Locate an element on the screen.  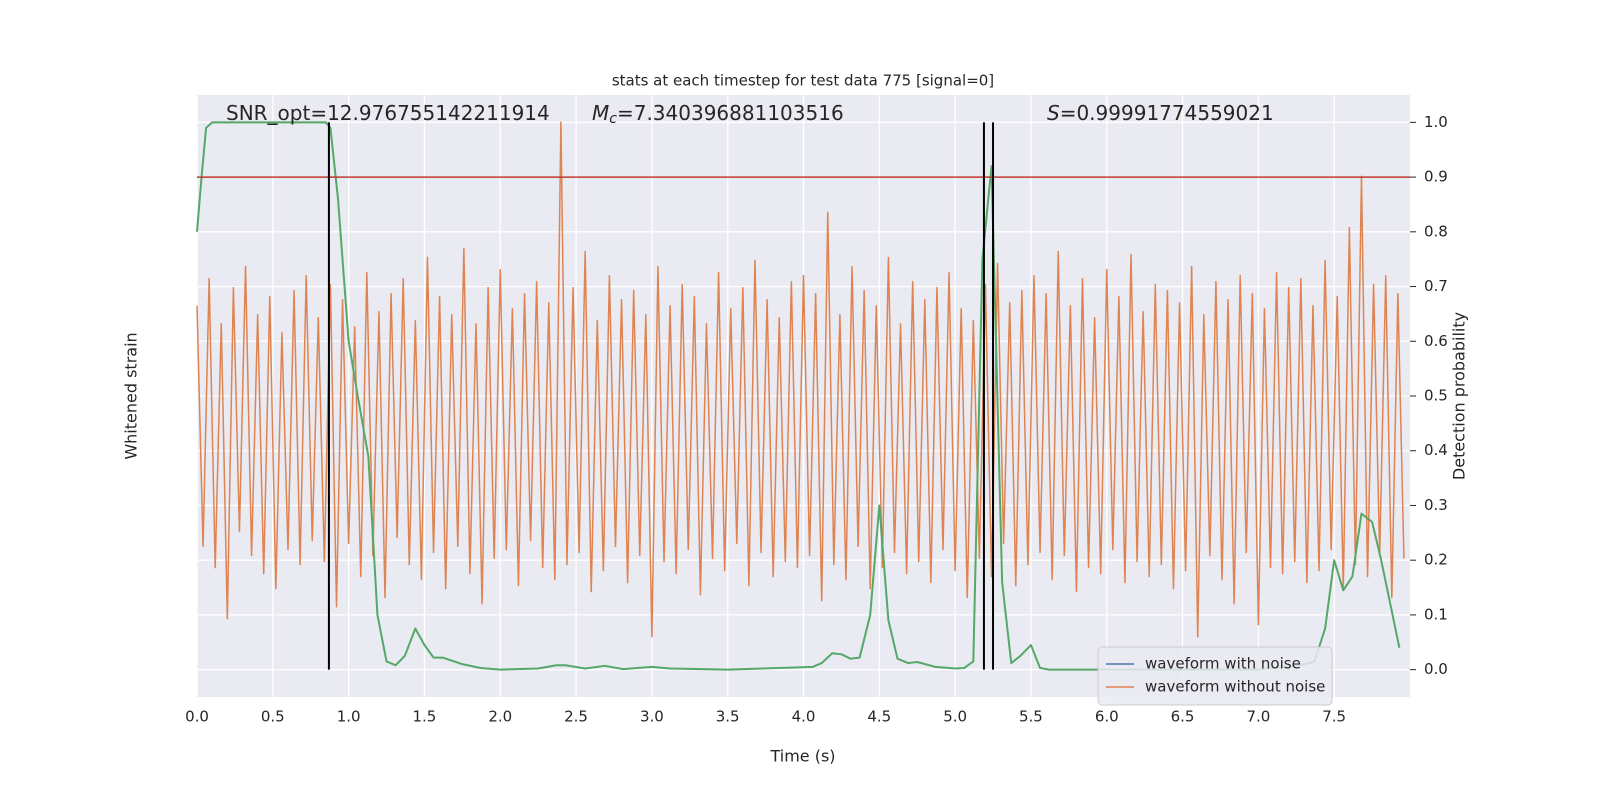
x-tick-label: 7.5 is located at coordinates (1334, 717).